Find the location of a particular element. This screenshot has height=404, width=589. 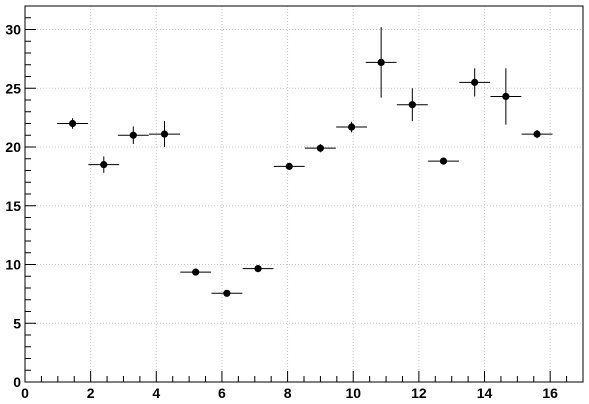

y-tick-label: 30 is located at coordinates (13, 30).